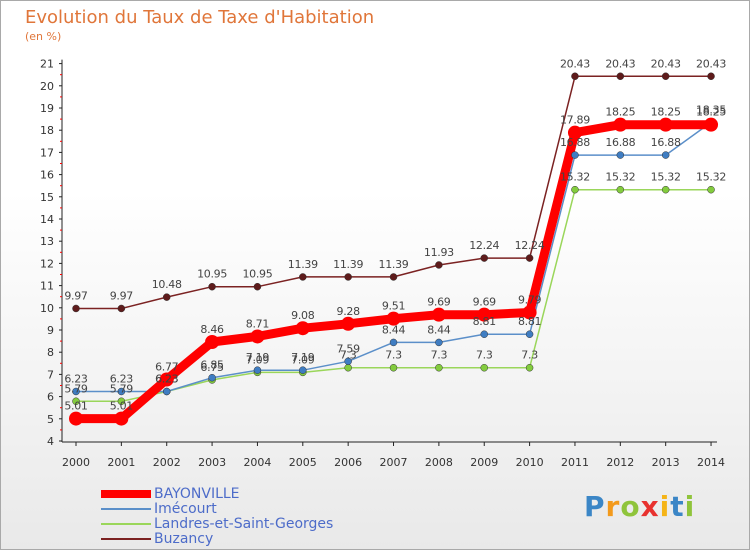 The width and height of the screenshot is (750, 550). What do you see at coordinates (575, 120) in the screenshot?
I see `data-label-bayonville: 17.89` at bounding box center [575, 120].